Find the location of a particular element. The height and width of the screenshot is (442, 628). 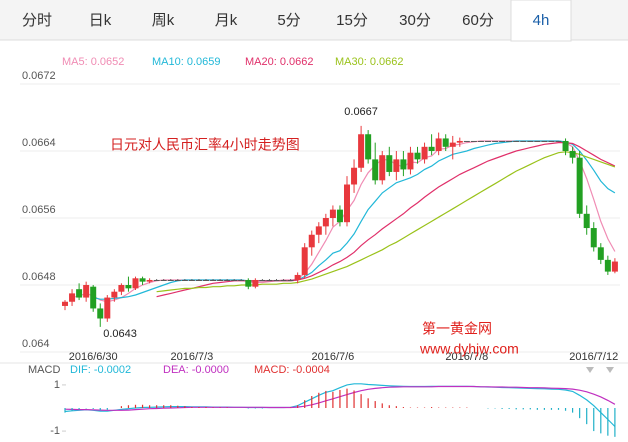

y-tick-label: 0.0648 is located at coordinates (39, 277).